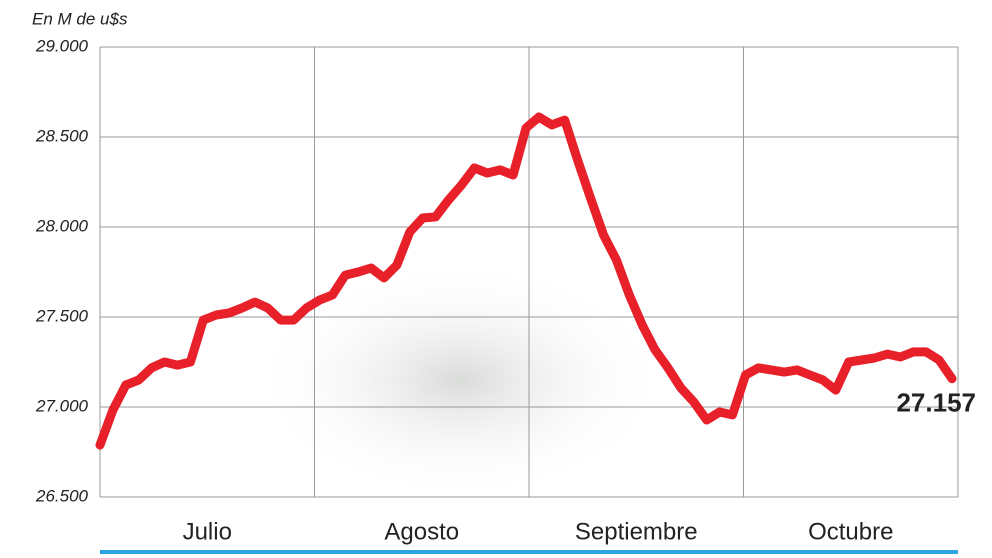 The image size is (992, 558). Describe the element at coordinates (62, 45) in the screenshot. I see `y-tick-label: 29.000` at that location.